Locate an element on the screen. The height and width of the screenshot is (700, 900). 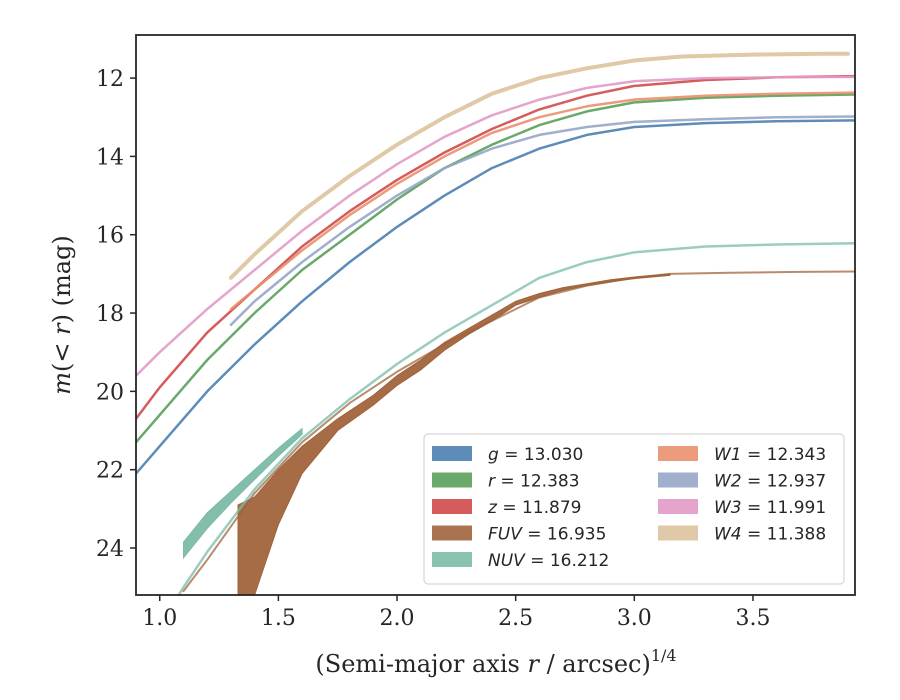
x-axis-ticks: 1.0 1.5 2.0 2.5 3.0 3.5 is located at coordinates (456, 613).